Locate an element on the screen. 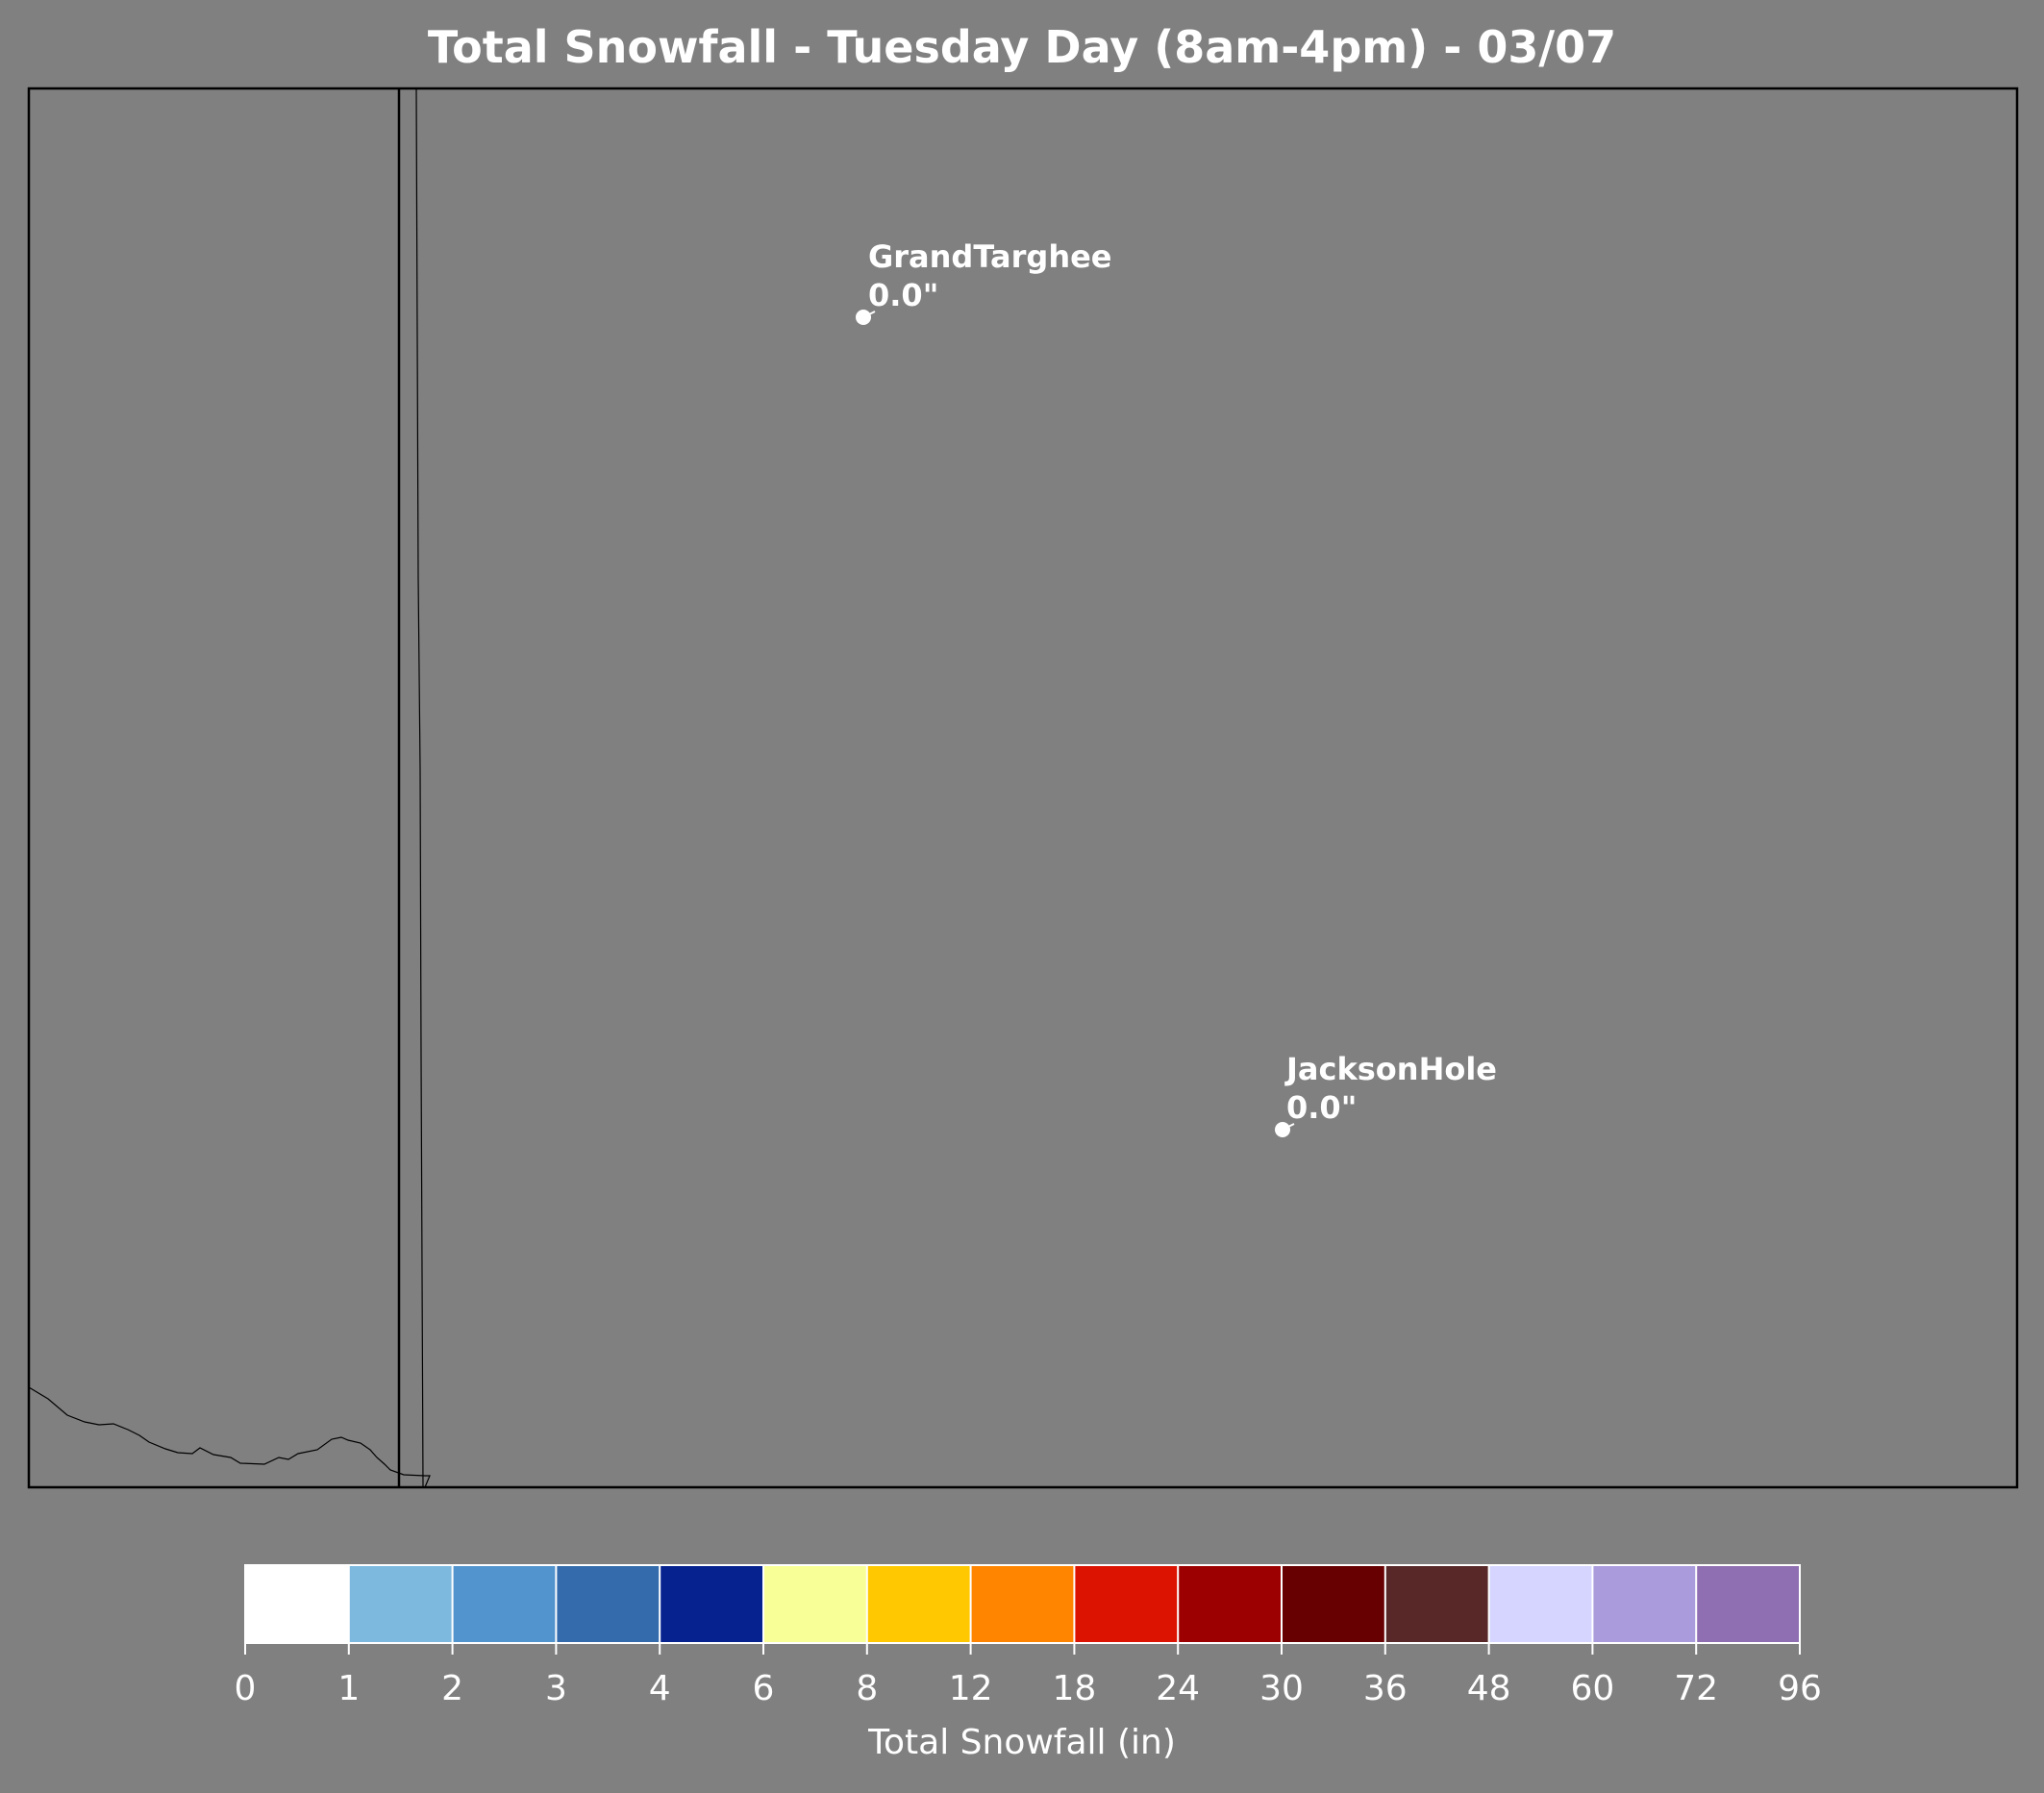  colorbar-outline is located at coordinates (1022, 1604).